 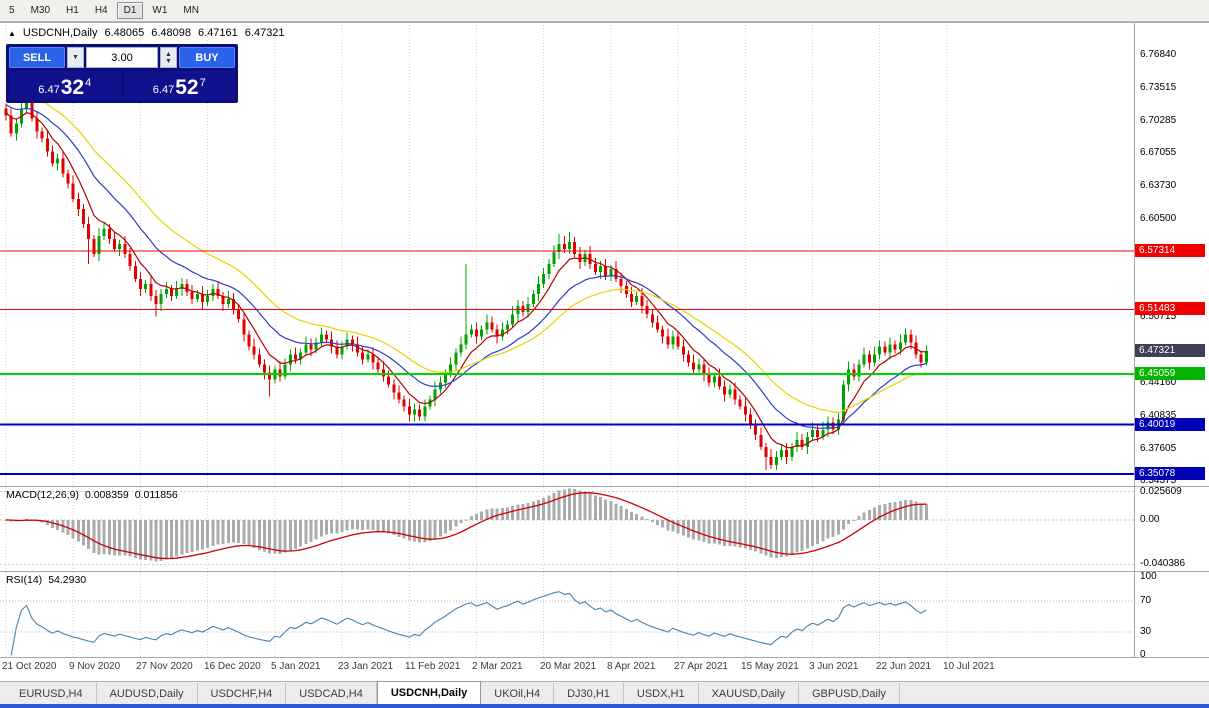 I want to click on chart-tab-EURUSD-H4: EURUSD,H4, so click(x=51, y=693).